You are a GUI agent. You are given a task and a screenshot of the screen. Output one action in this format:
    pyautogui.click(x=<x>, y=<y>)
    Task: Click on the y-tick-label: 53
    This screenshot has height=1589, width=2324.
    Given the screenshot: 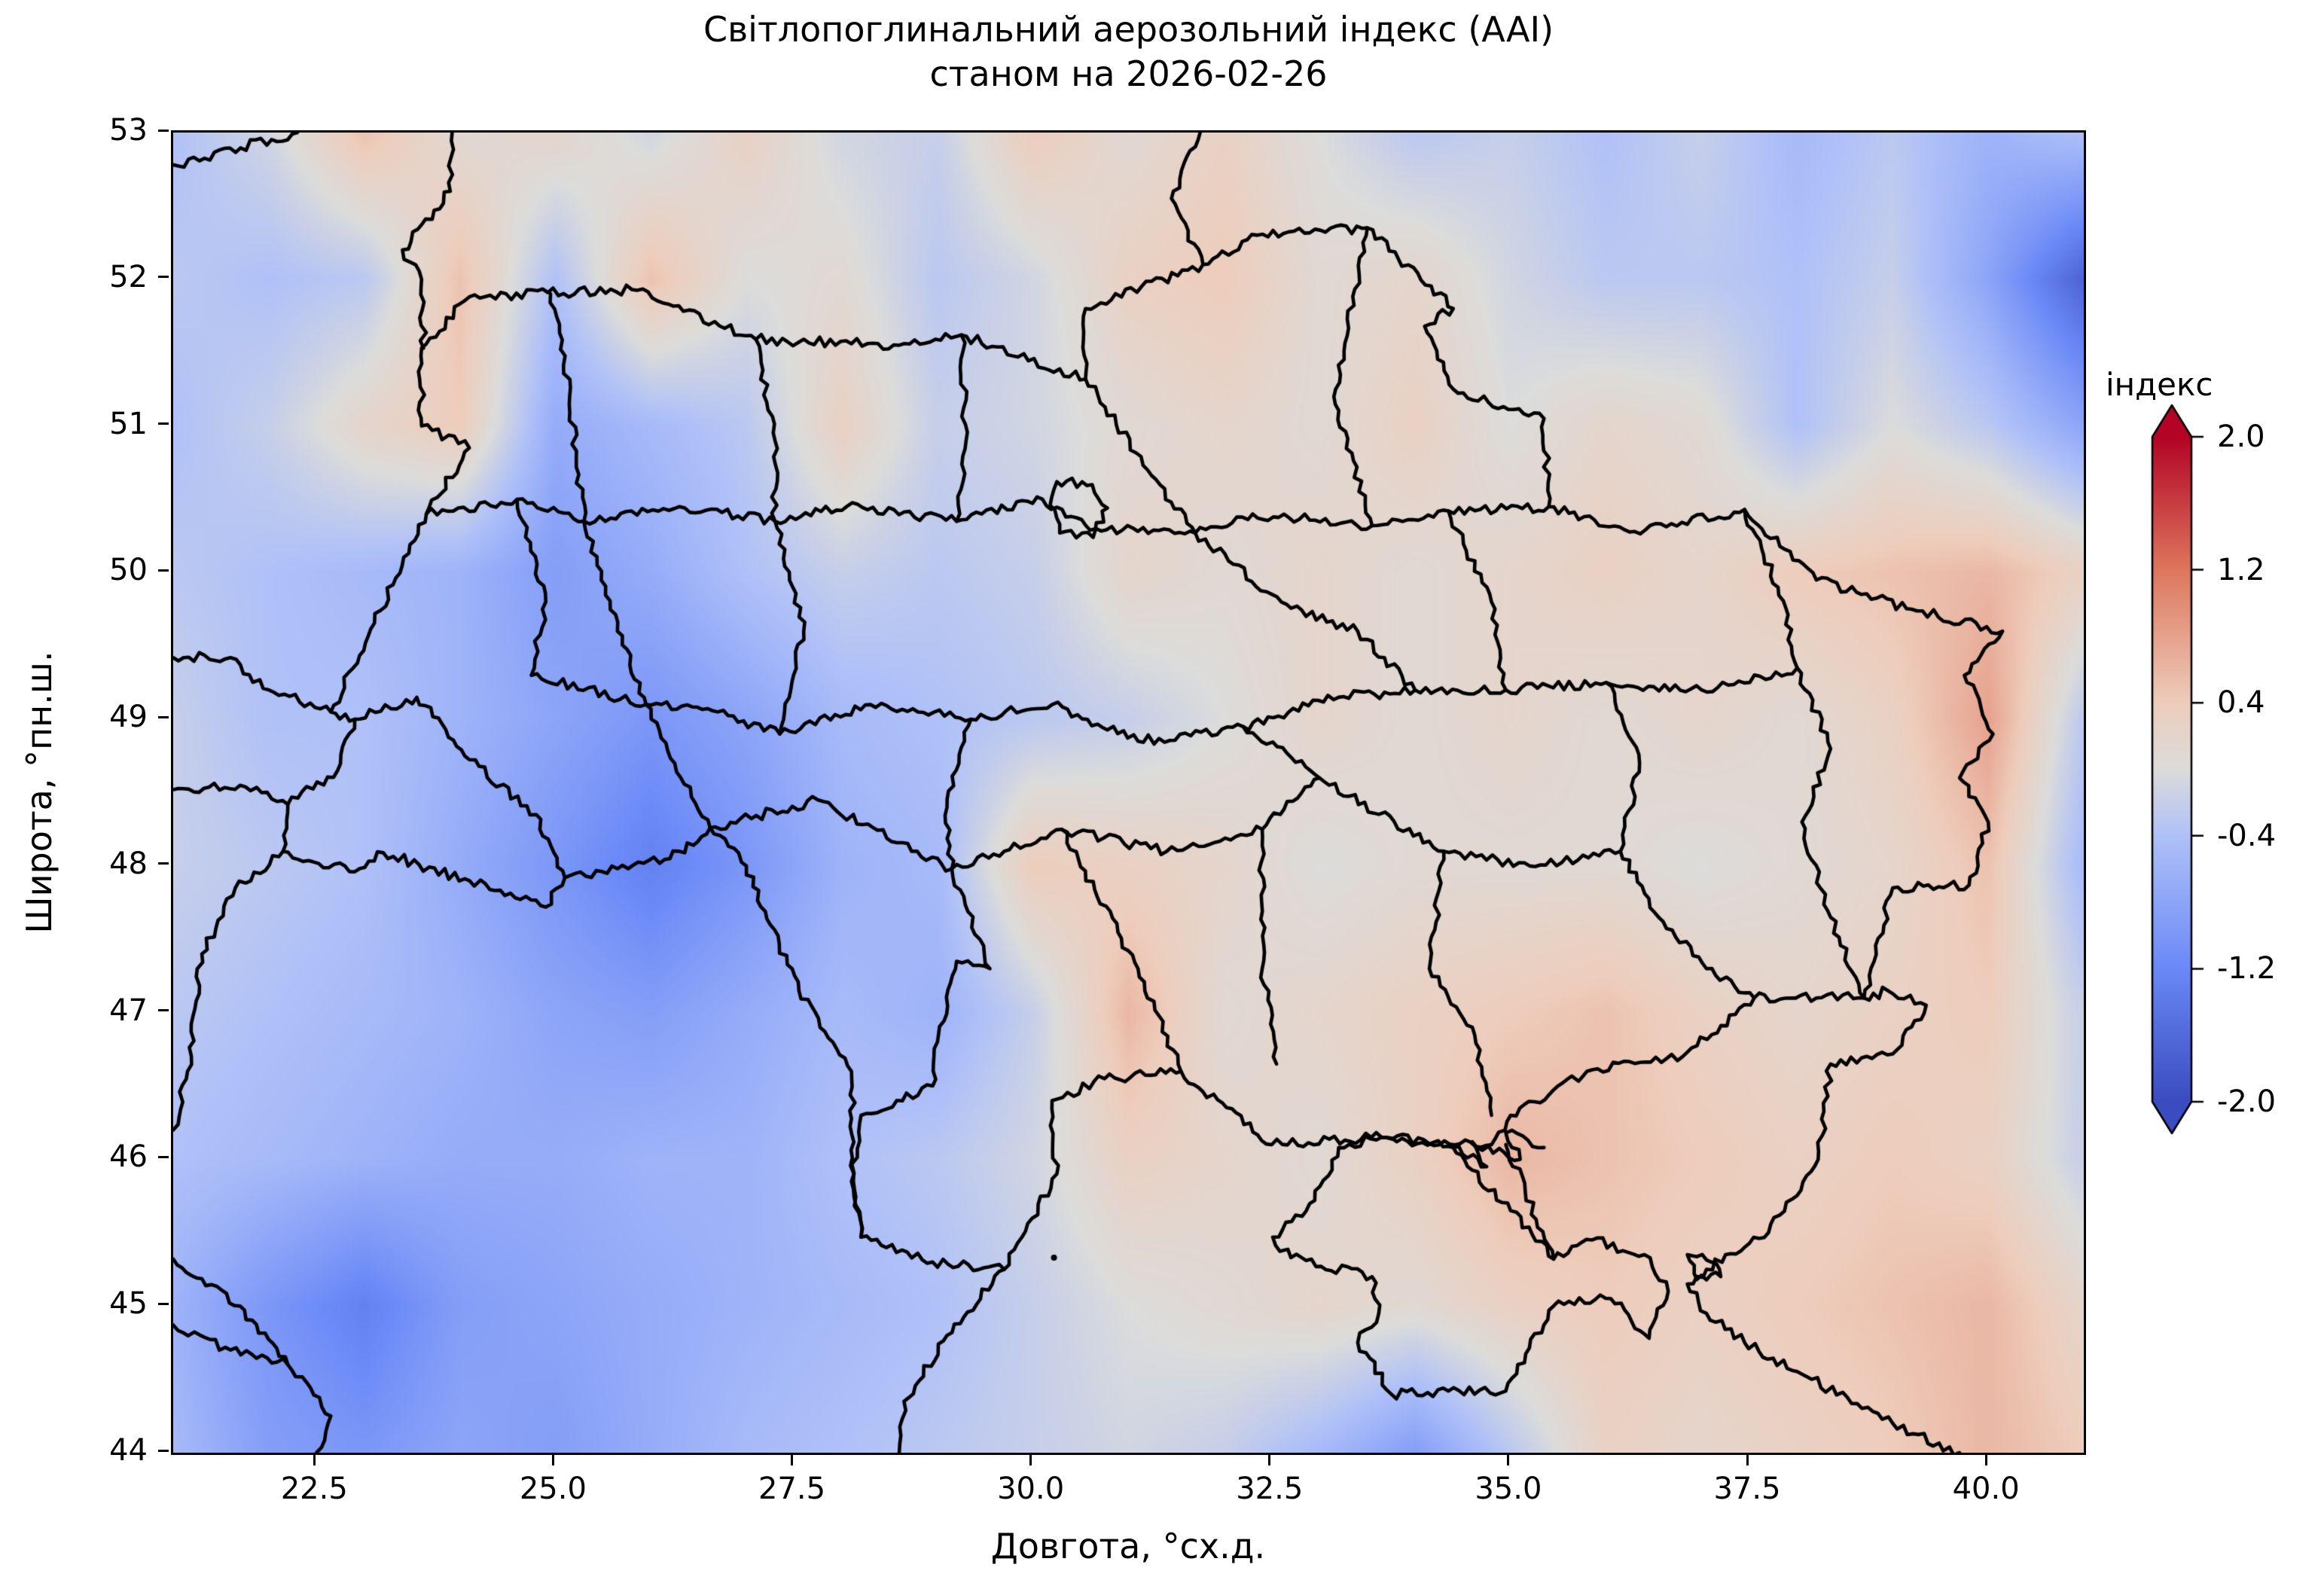 What is the action you would take?
    pyautogui.click(x=128, y=130)
    